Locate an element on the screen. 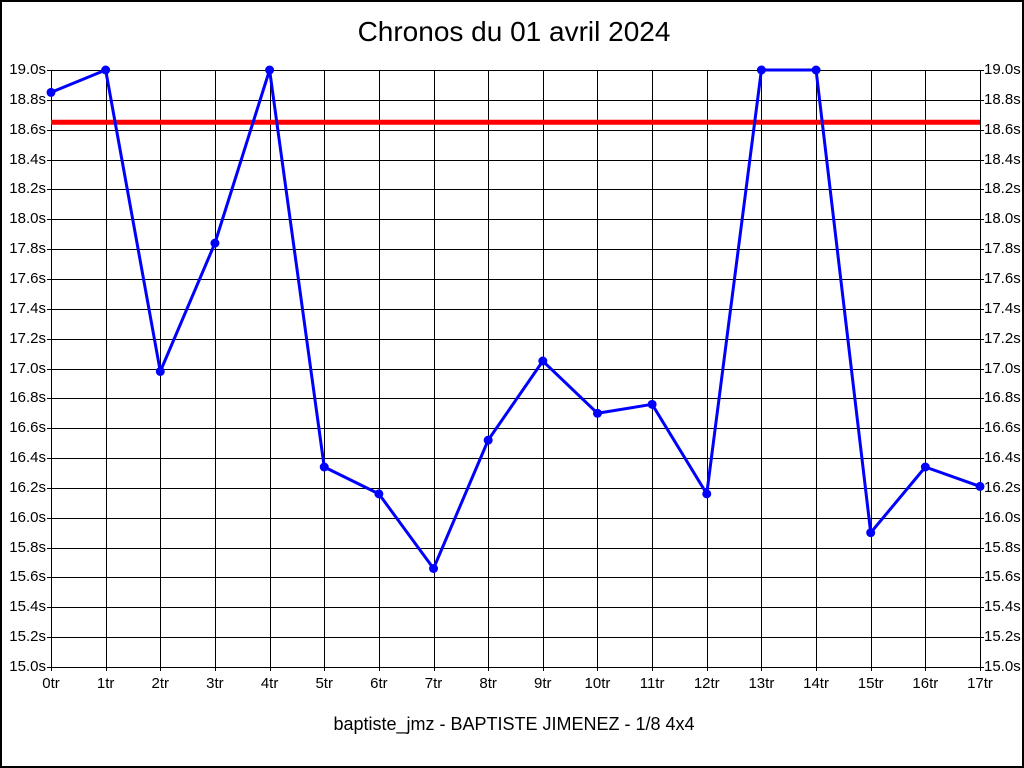  x-tick-label: 9tr is located at coordinates (543, 683).